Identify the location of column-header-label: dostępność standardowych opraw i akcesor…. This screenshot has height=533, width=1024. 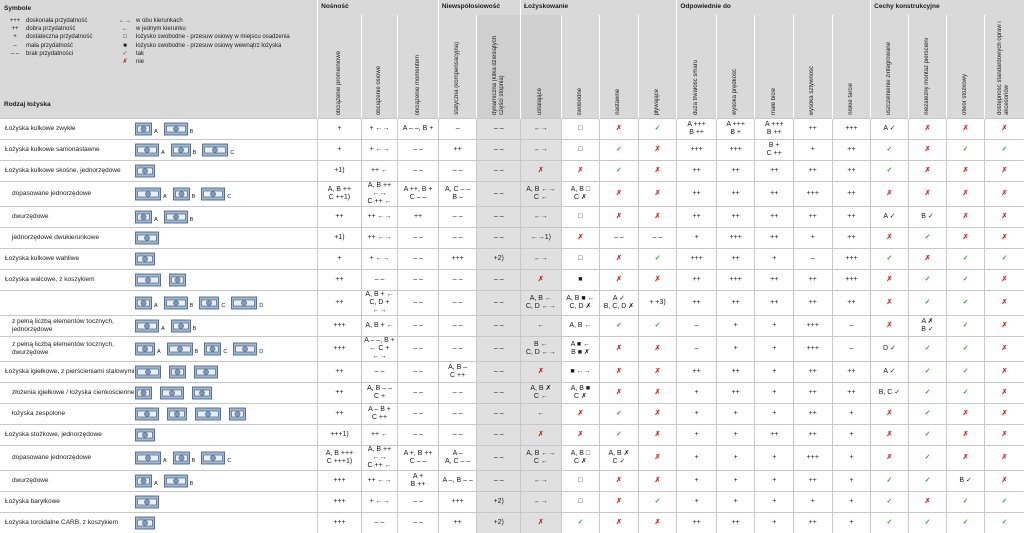
(1004, 65).